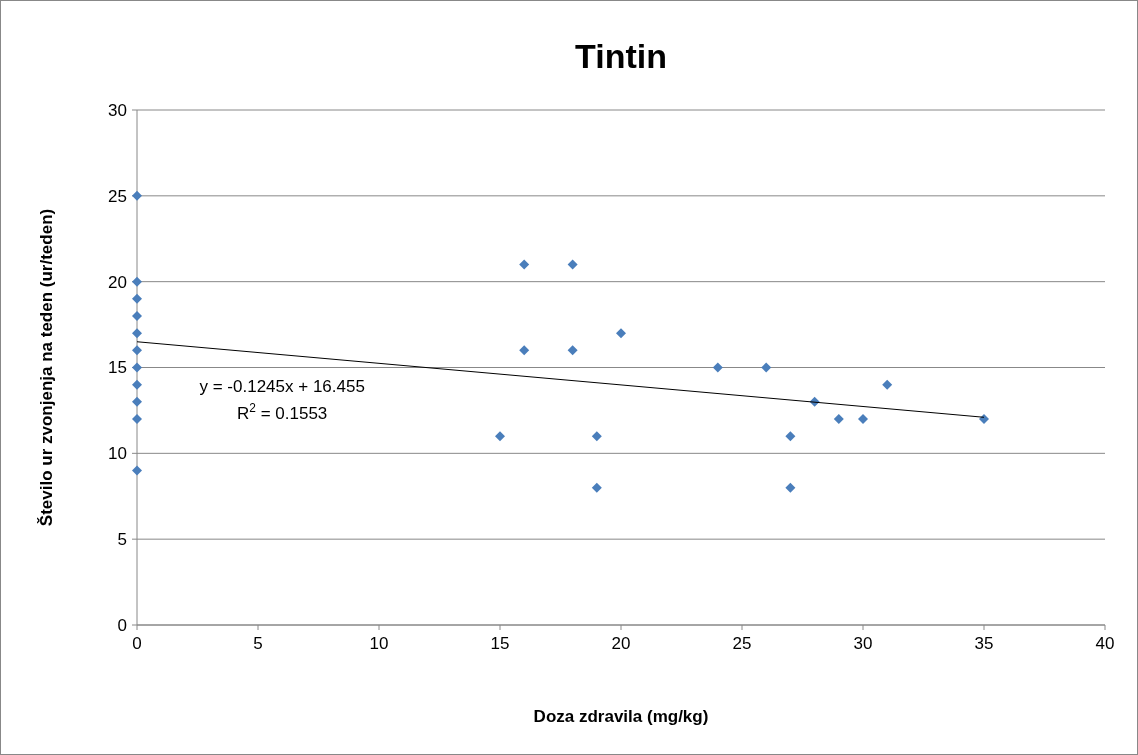 This screenshot has height=755, width=1138. What do you see at coordinates (117, 110) in the screenshot?
I see `y-tick-label: 30` at bounding box center [117, 110].